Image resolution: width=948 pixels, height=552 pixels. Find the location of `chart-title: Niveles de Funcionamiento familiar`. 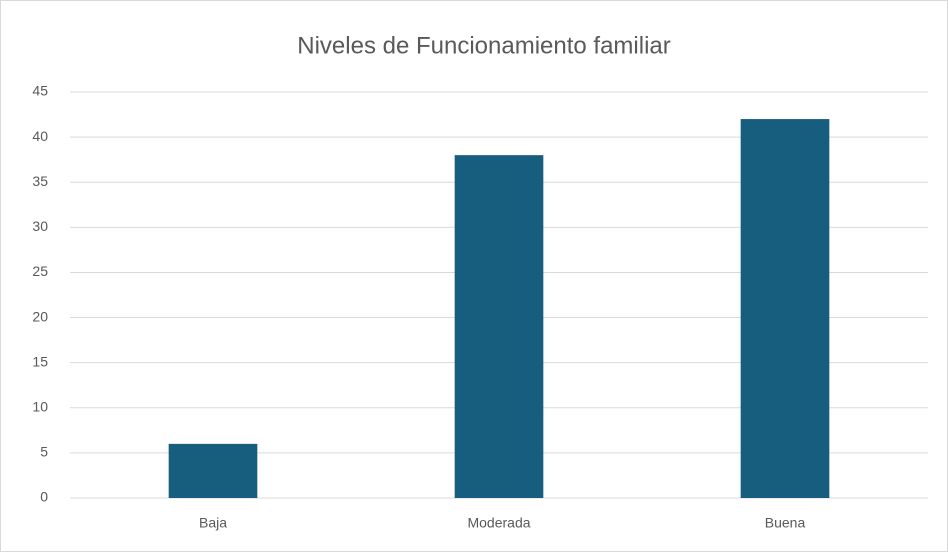

chart-title: Niveles de Funcionamiento familiar is located at coordinates (484, 45).